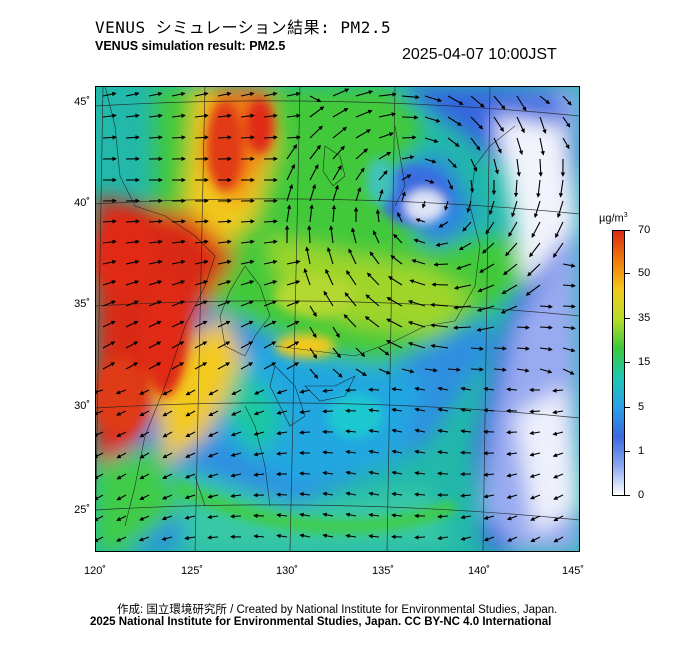  I want to click on lat-label-45: 45˚, so click(82, 102).